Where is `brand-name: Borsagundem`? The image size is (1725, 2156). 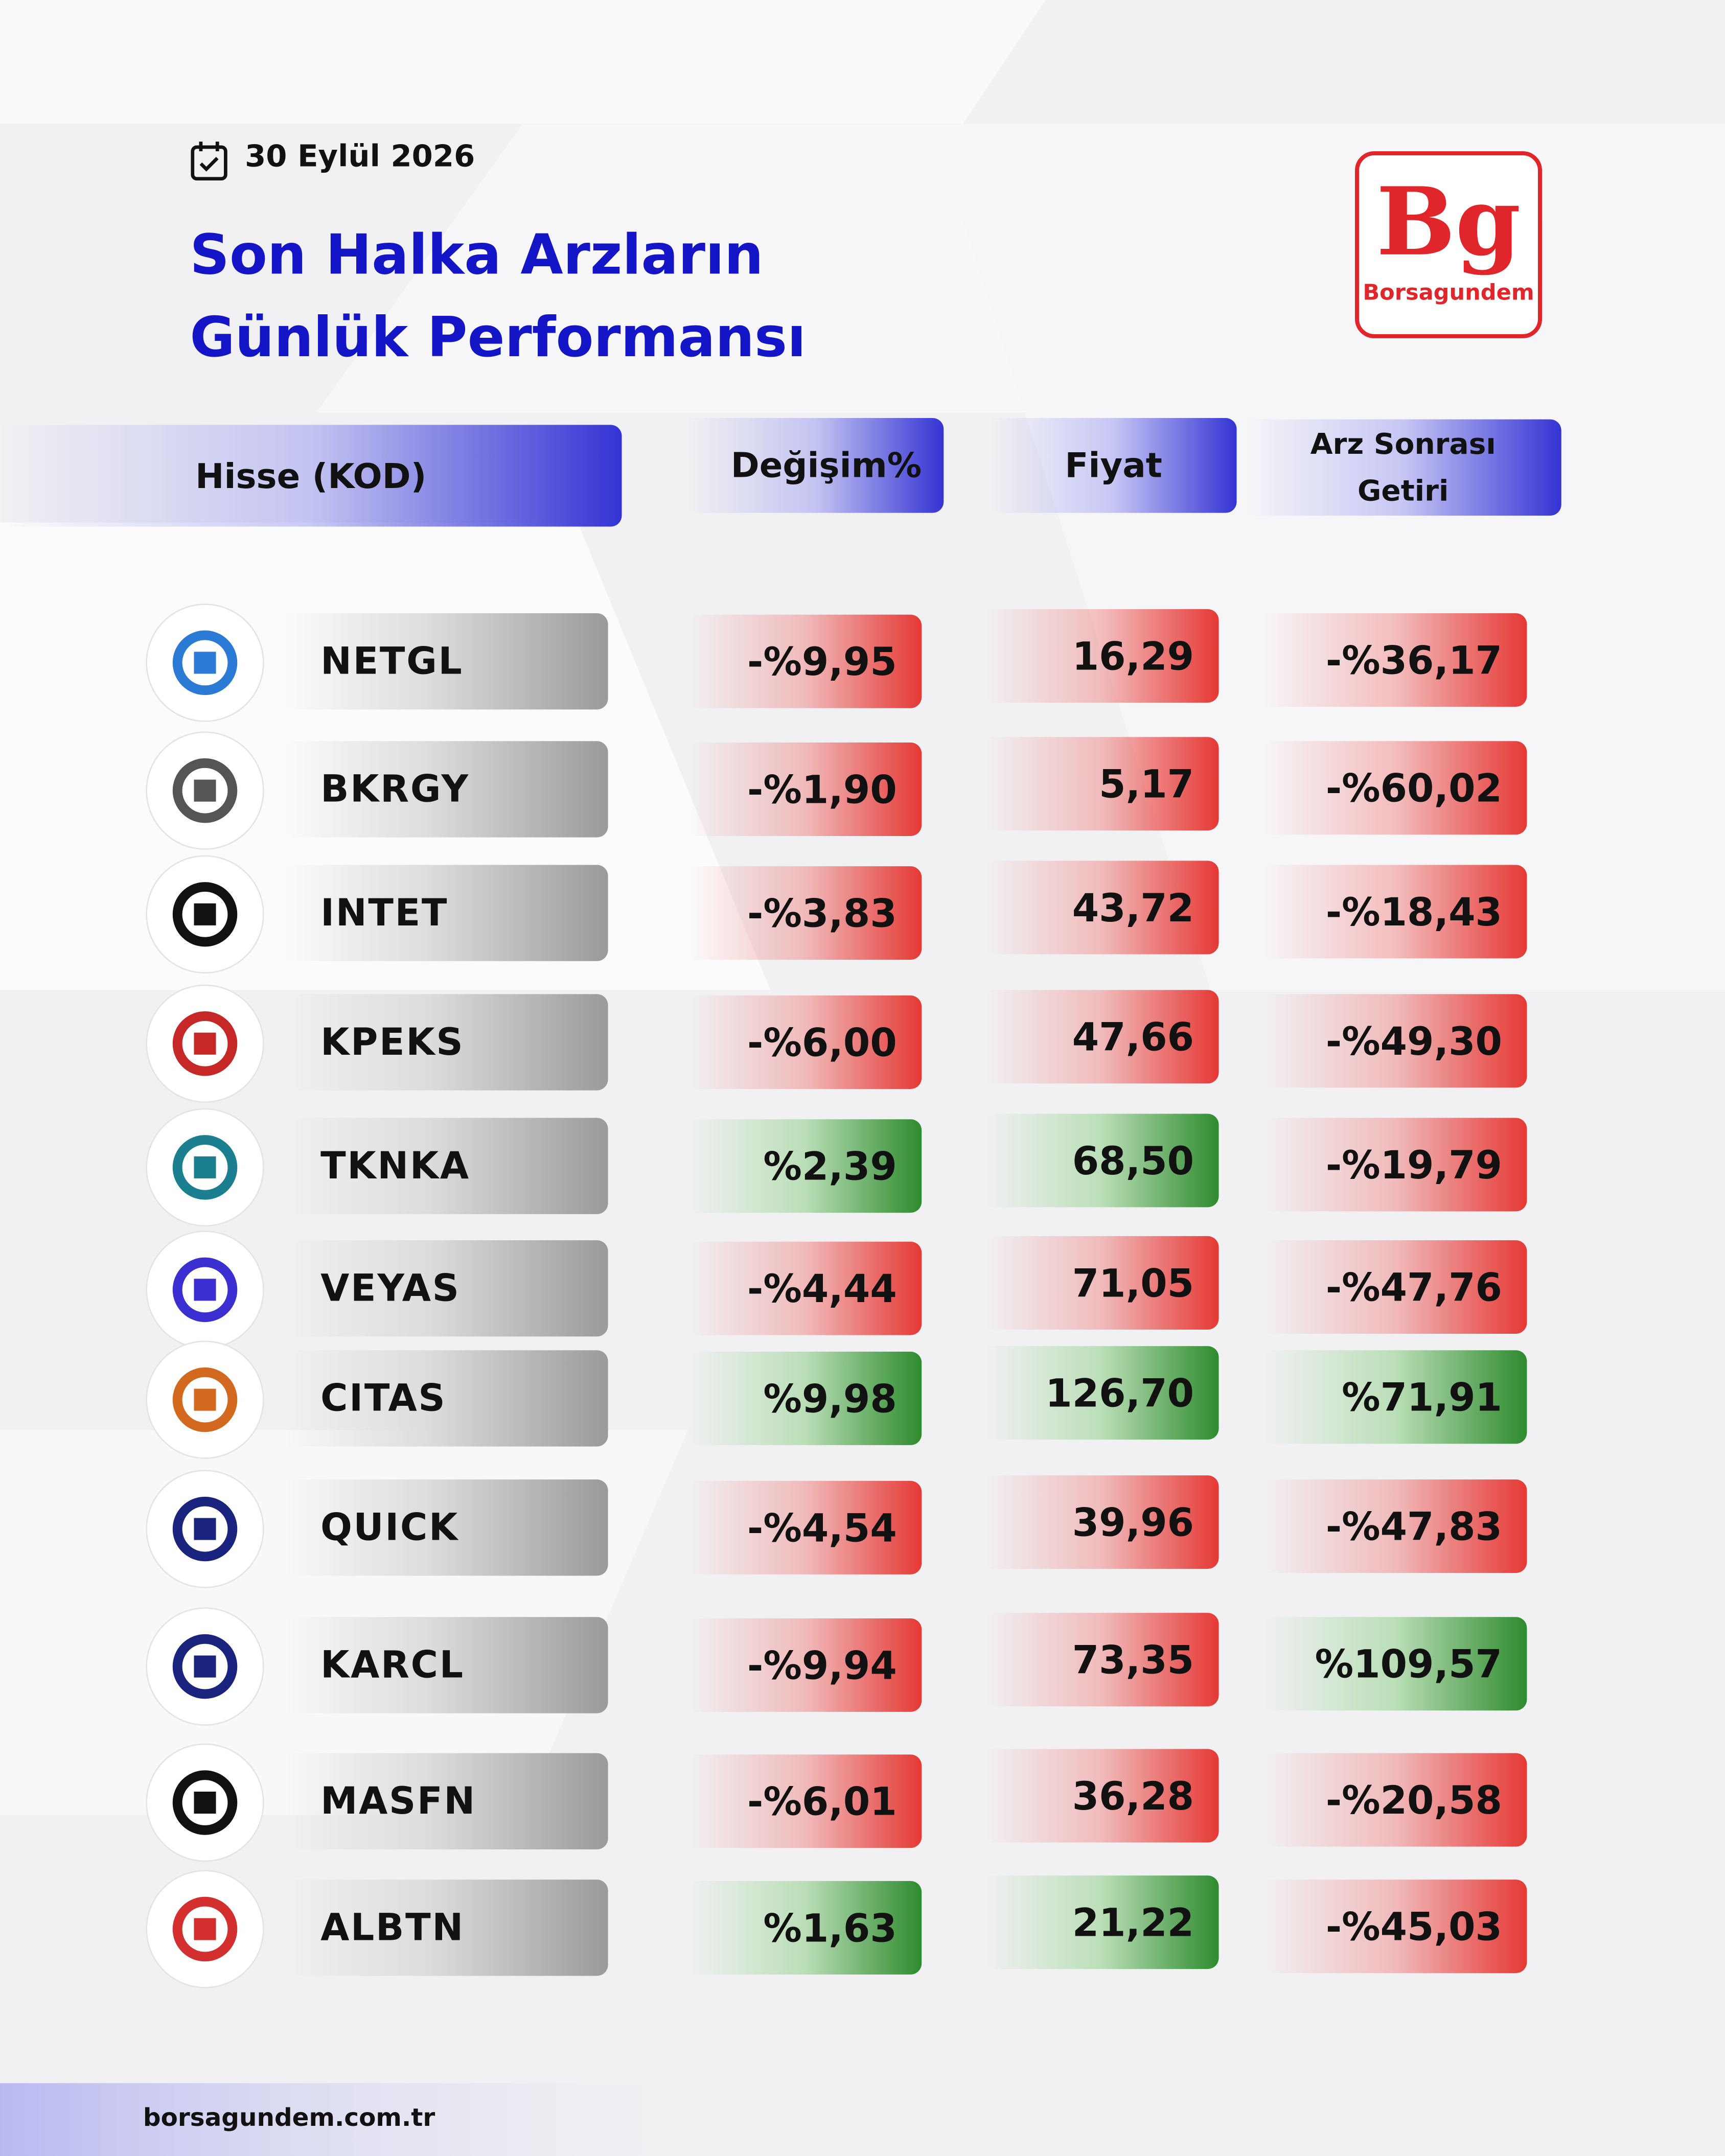
brand-name: Borsagundem is located at coordinates (1448, 292).